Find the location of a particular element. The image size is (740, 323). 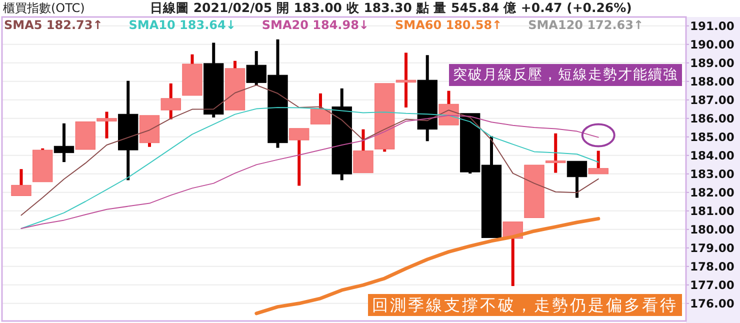

y-tick-label: 185.00 is located at coordinates (712, 137).